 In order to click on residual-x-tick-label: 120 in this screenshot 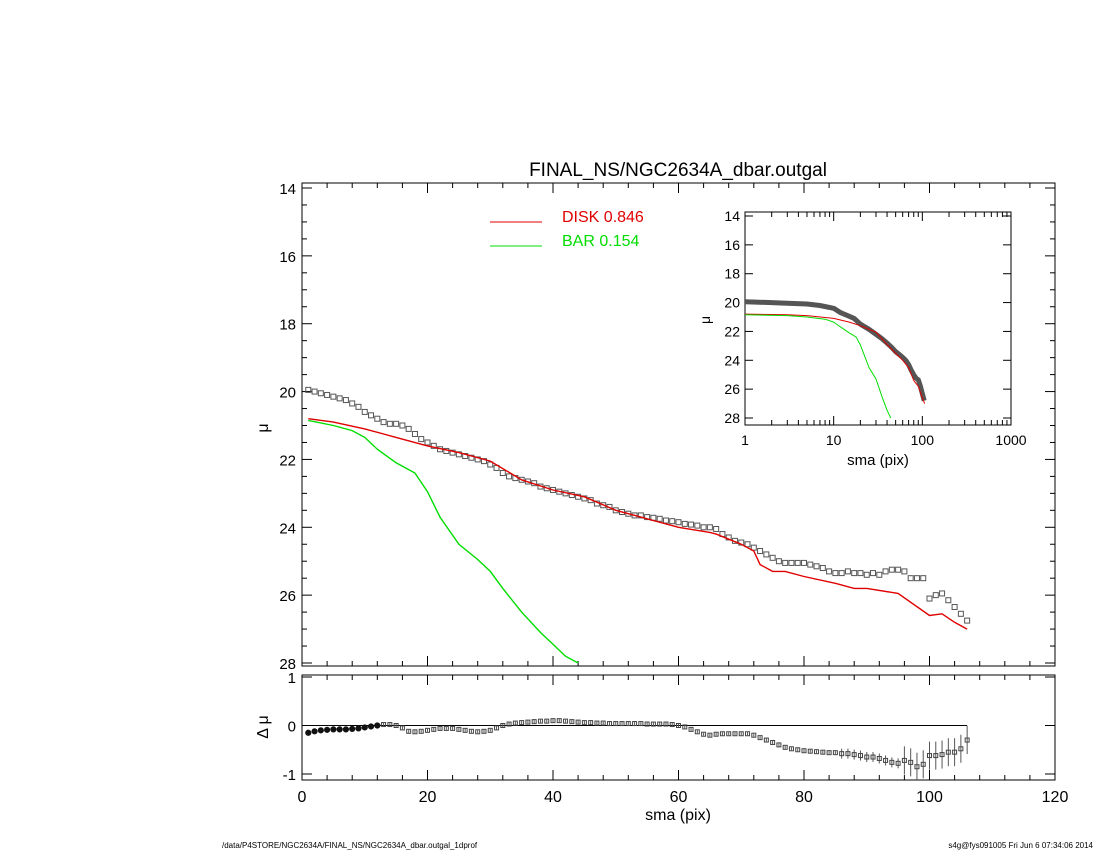, I will do `click(1055, 797)`.